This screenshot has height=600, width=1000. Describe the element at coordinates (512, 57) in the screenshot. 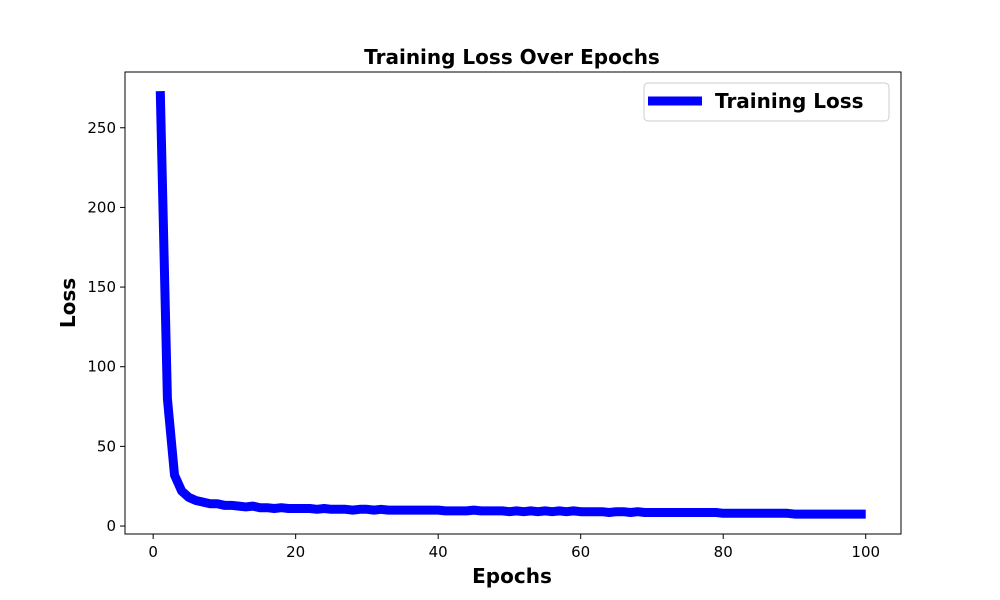

I see `chart-title: Training Loss Over Epochs` at that location.